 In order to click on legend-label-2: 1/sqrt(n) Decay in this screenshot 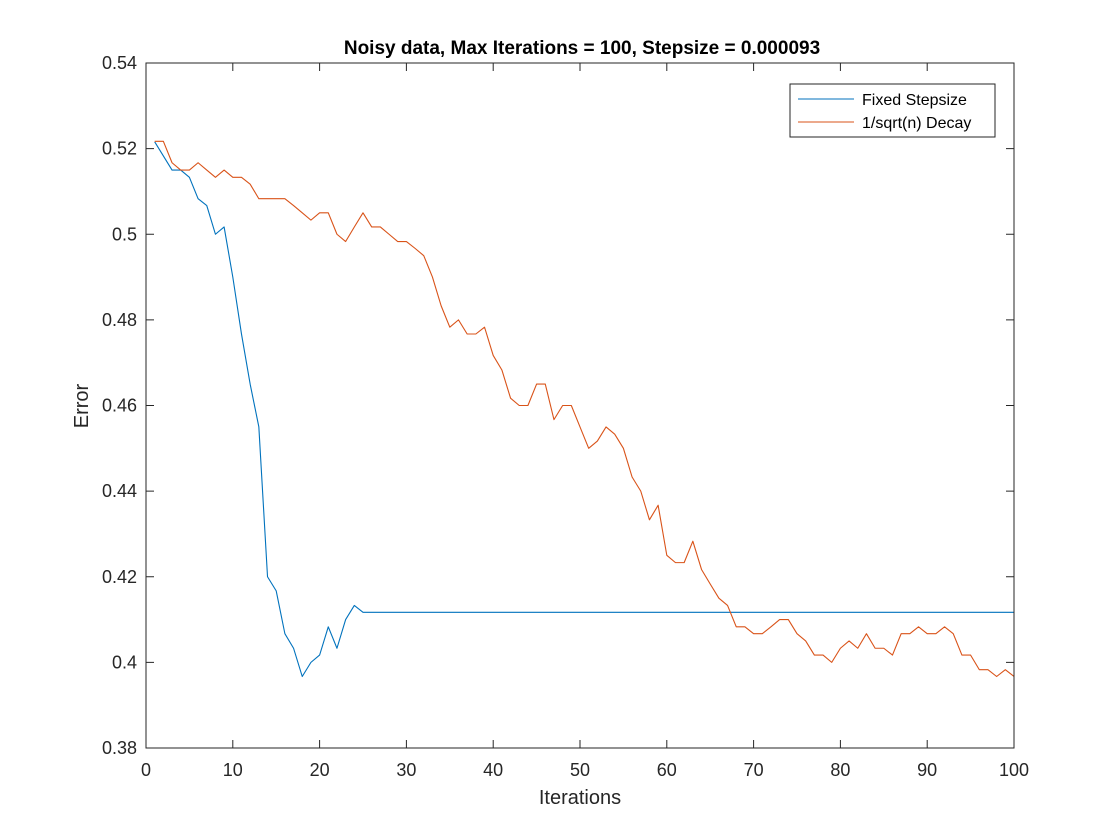, I will do `click(916, 123)`.